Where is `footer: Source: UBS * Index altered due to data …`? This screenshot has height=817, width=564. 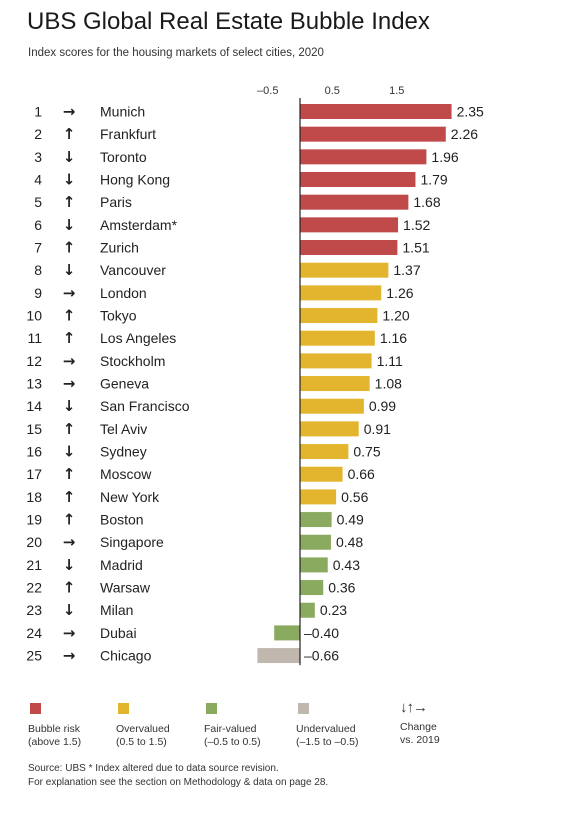
footer: Source: UBS * Index altered due to data … is located at coordinates (178, 776).